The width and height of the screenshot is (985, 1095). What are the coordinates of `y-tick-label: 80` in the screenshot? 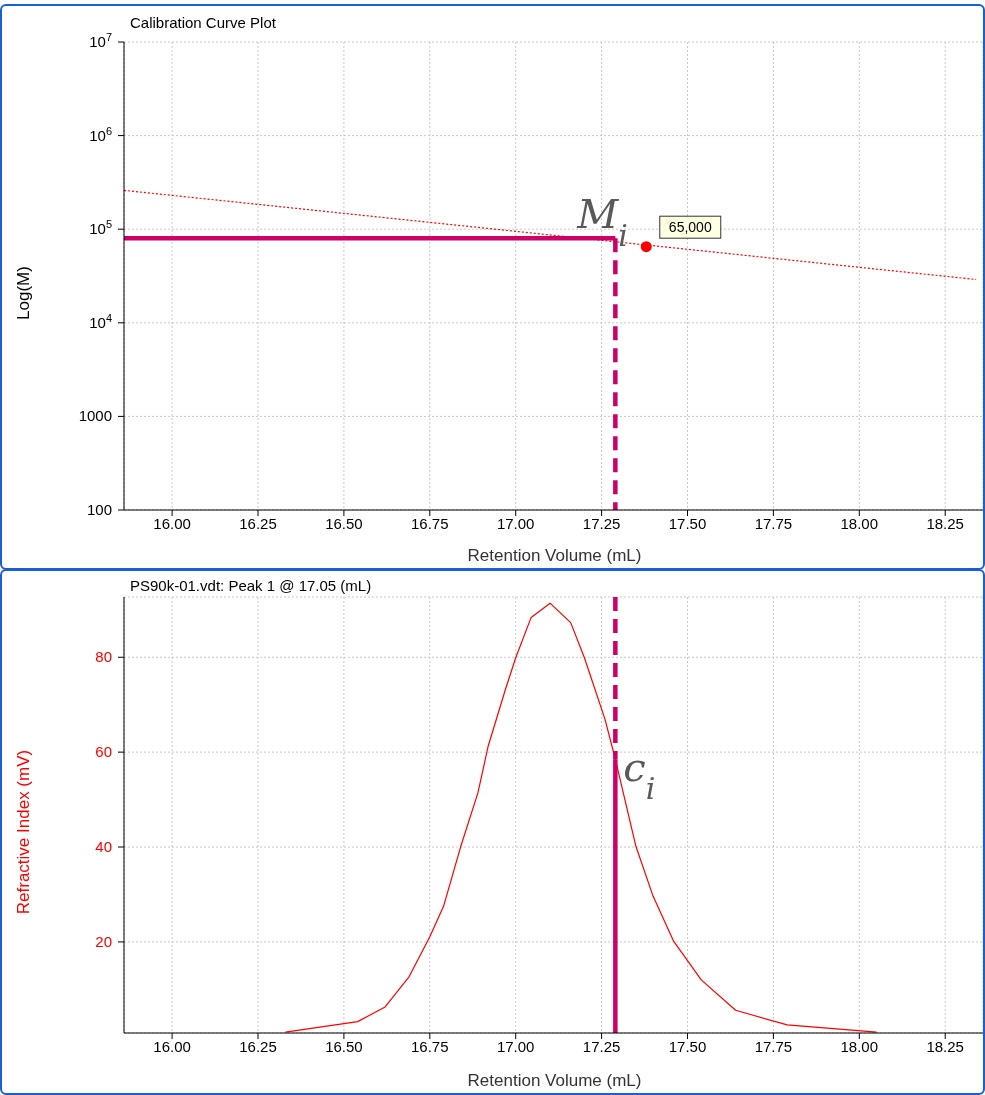 It's located at (103, 657).